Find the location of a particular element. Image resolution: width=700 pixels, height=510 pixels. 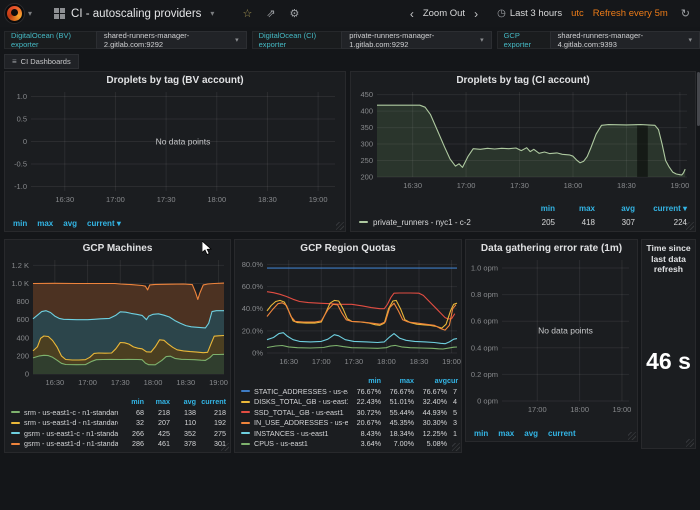

refresh-icon: ↻ is located at coordinates (685, 14).